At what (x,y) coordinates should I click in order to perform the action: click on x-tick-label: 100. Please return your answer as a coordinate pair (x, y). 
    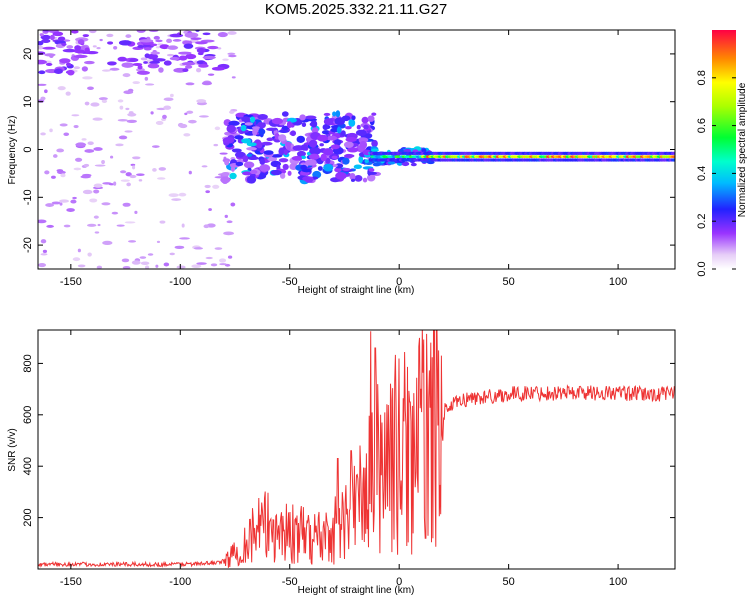
    Looking at the image, I should click on (618, 282).